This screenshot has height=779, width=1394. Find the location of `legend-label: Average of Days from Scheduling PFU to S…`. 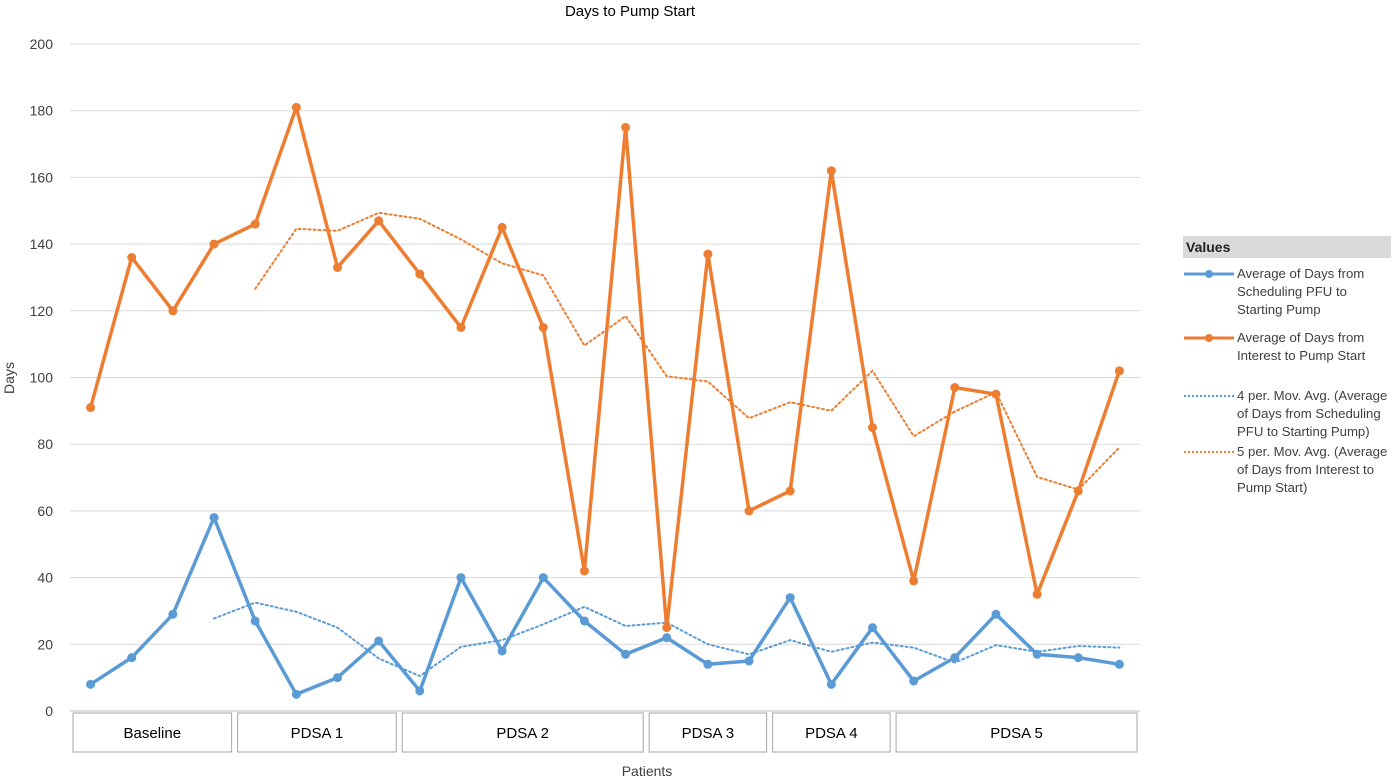

legend-label: Average of Days from Scheduling PFU to S… is located at coordinates (1301, 291).